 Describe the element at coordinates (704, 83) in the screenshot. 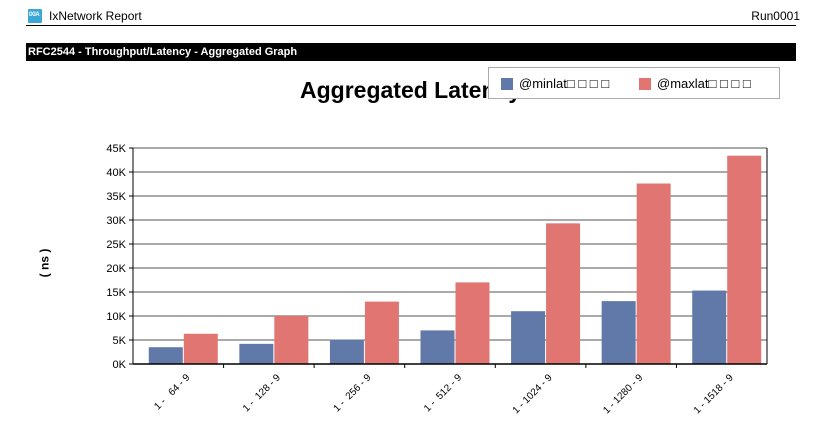

I see `legend-label-maxlat: @maxlat□ □ □ □` at that location.